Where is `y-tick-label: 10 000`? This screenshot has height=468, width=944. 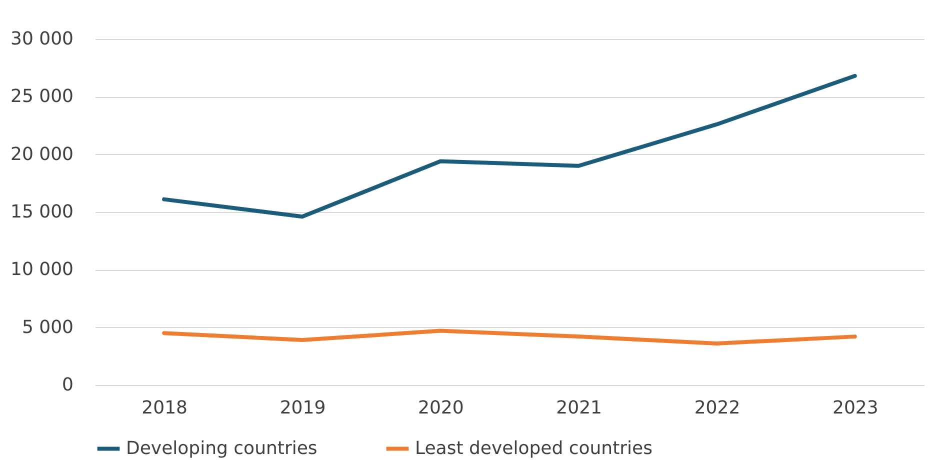
y-tick-label: 10 000 is located at coordinates (42, 269).